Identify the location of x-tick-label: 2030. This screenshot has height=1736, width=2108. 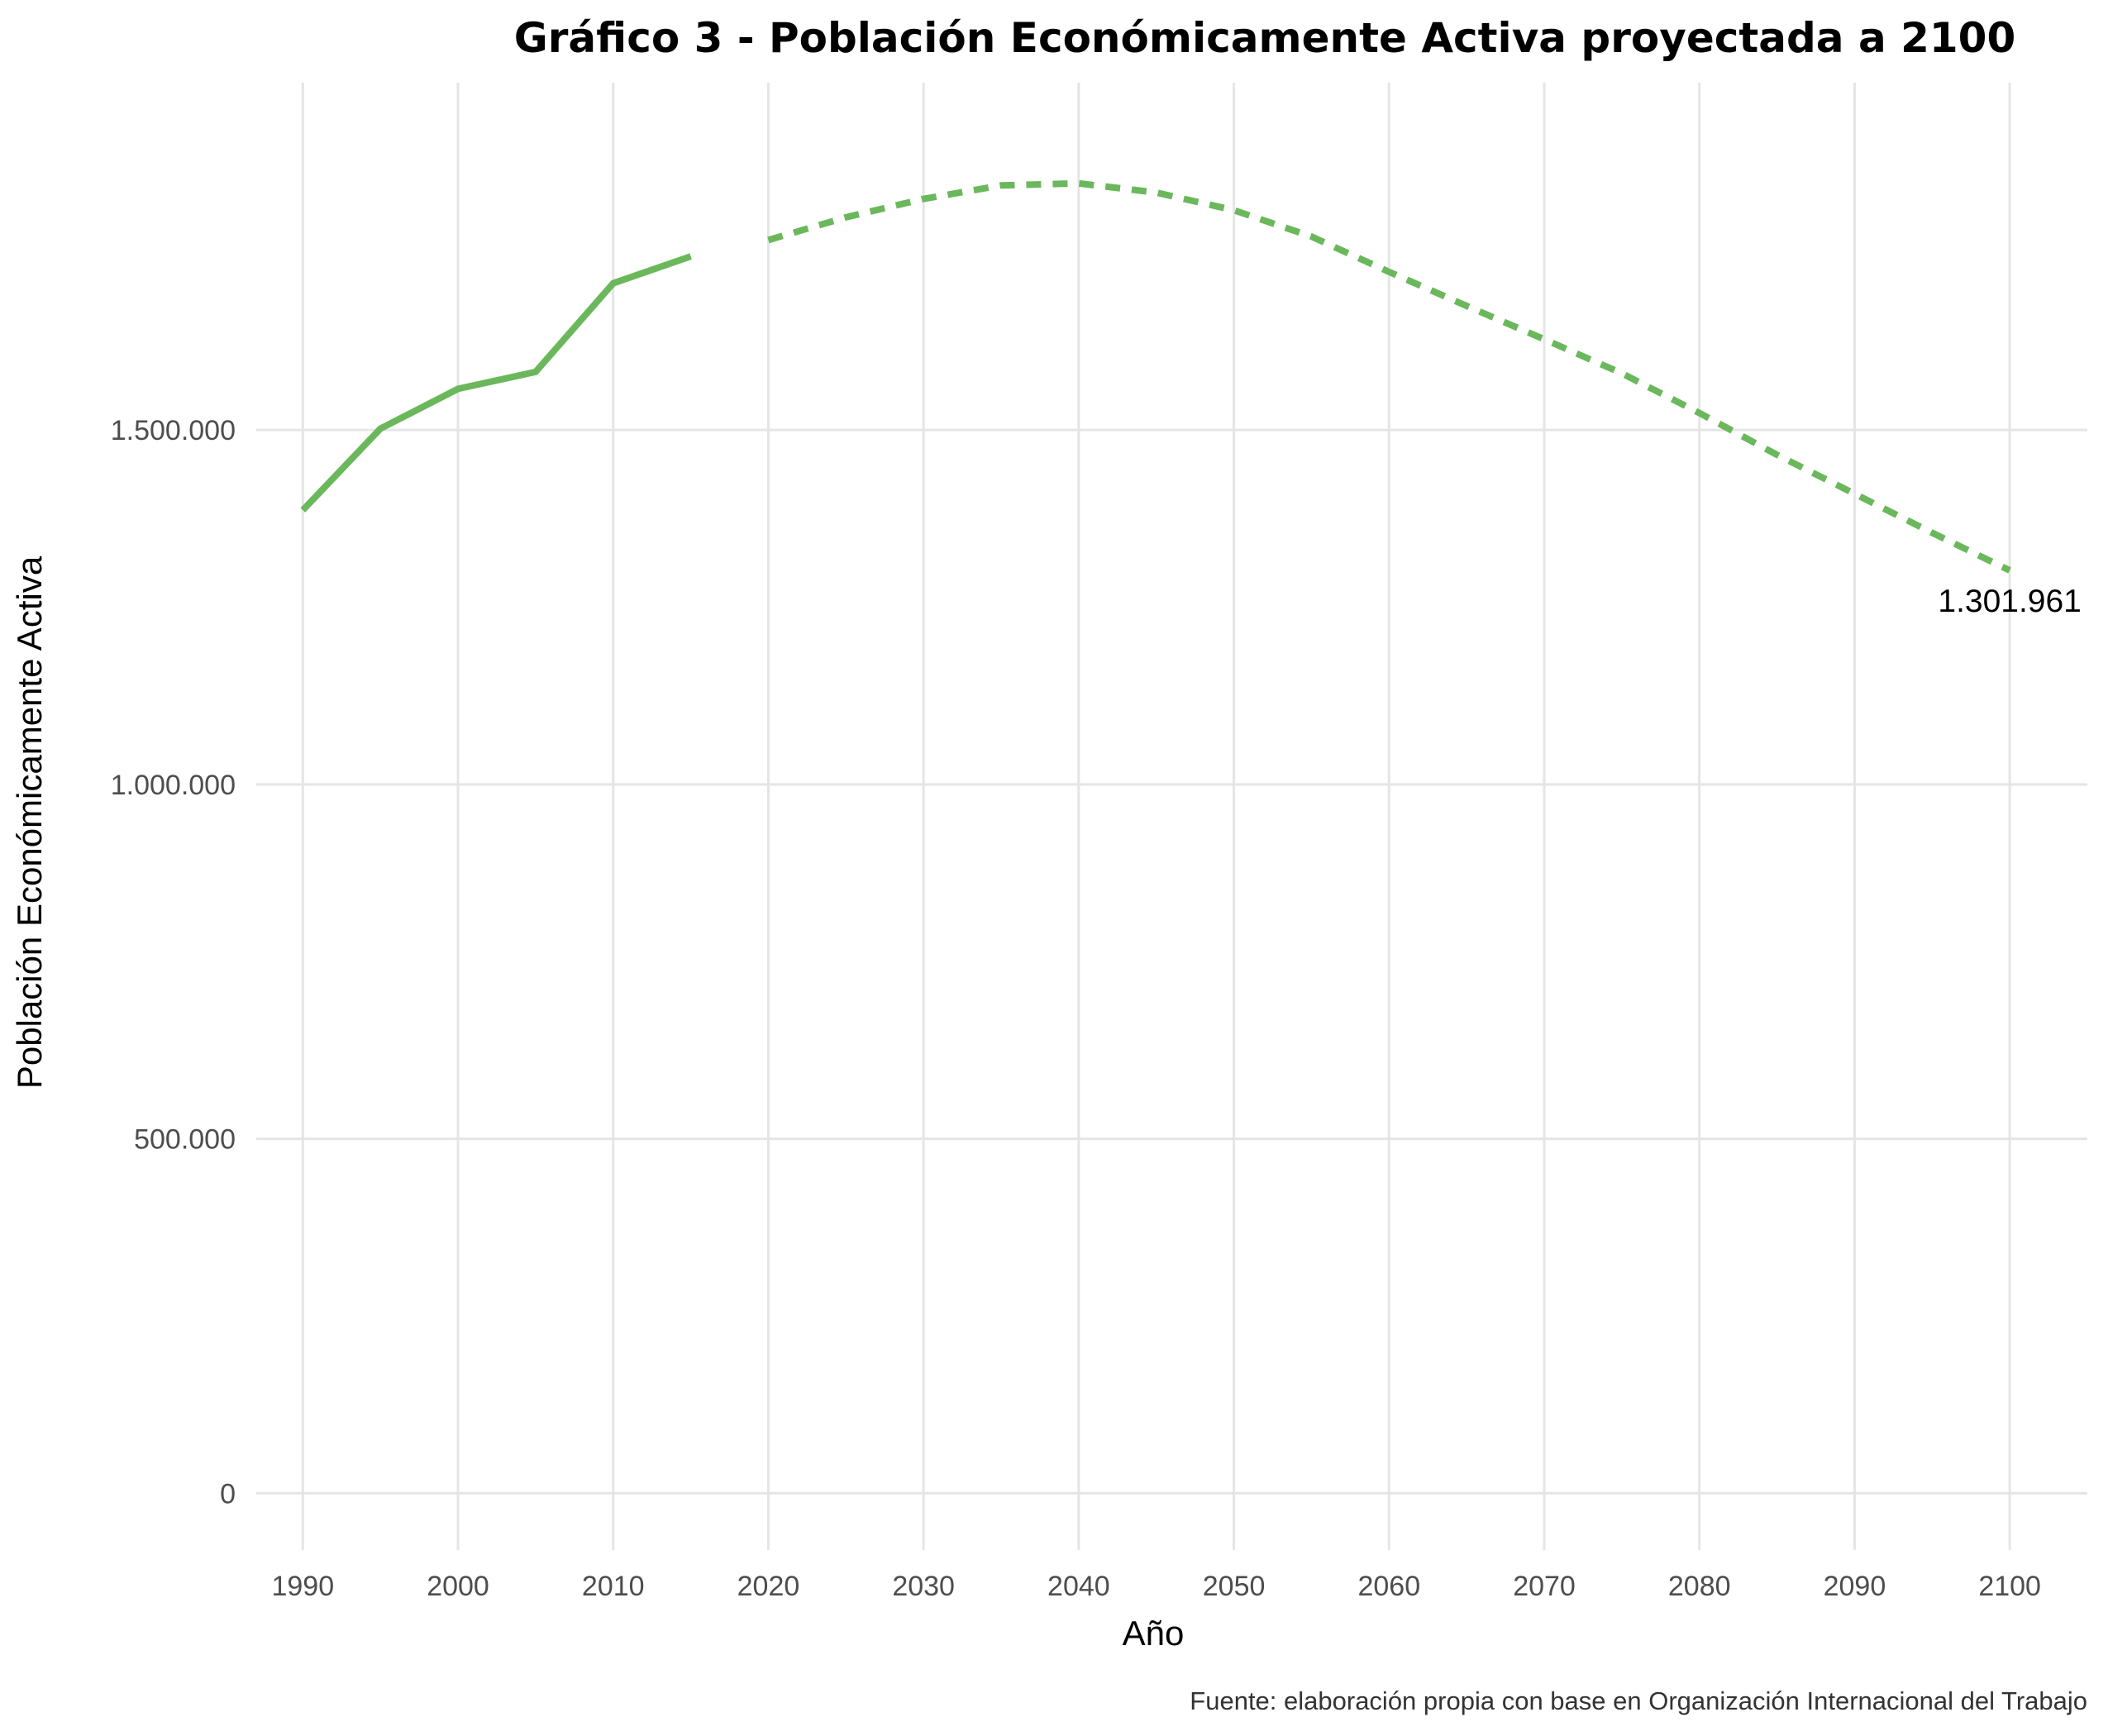
(924, 1586).